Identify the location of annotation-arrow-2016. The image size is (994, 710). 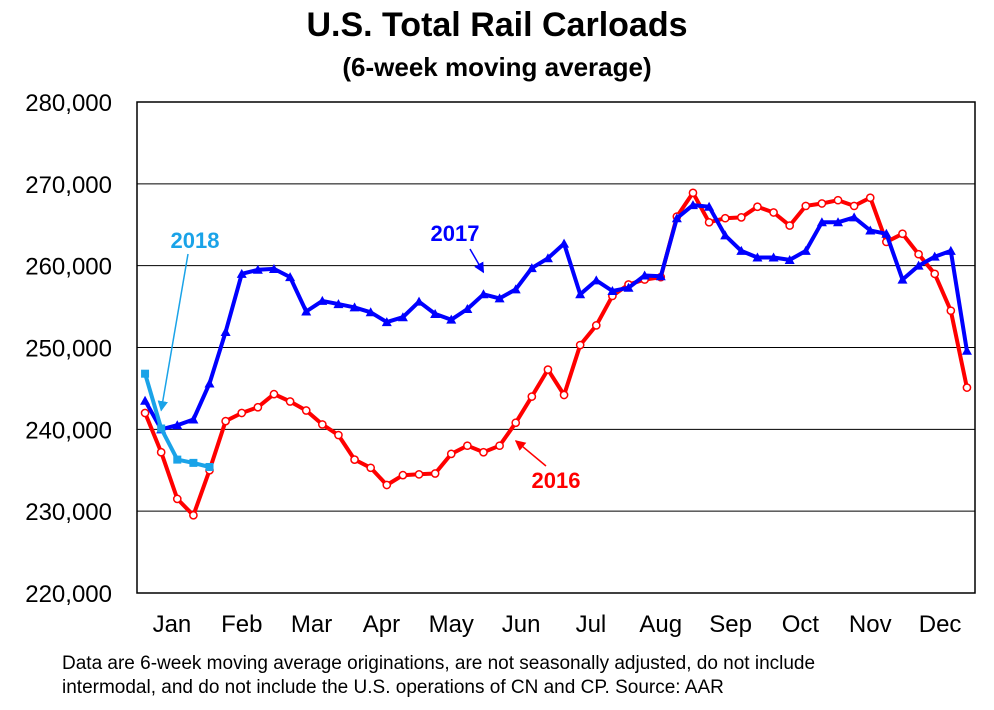
(530, 453).